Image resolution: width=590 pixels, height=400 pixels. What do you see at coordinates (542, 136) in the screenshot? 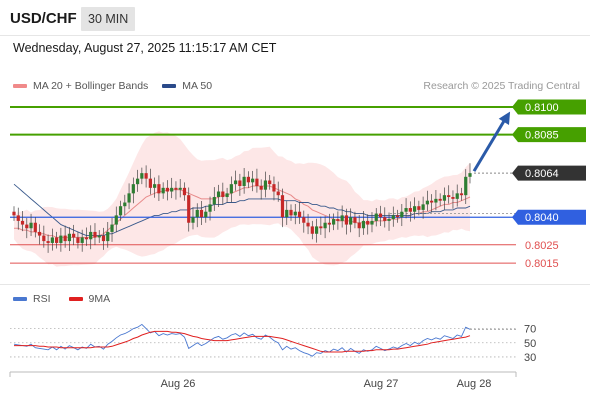
I see `level-label-r1: 0.8085` at bounding box center [542, 136].